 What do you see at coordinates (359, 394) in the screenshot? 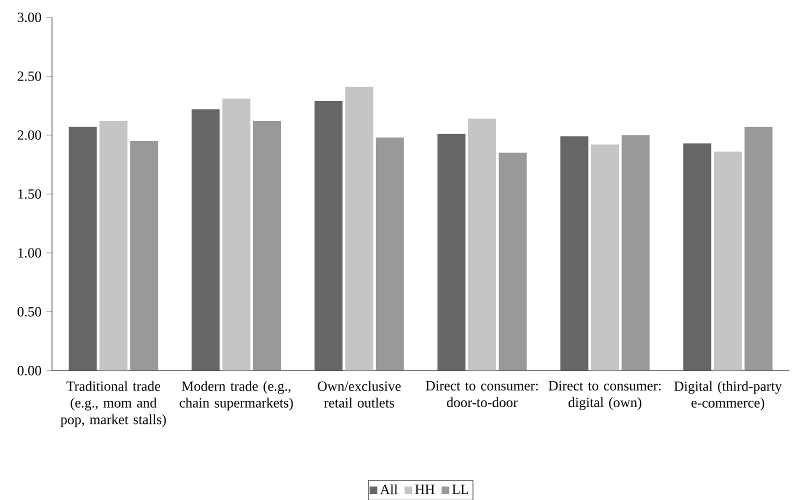
I see `x-tick-label: Own/exclusive retail outlets` at bounding box center [359, 394].